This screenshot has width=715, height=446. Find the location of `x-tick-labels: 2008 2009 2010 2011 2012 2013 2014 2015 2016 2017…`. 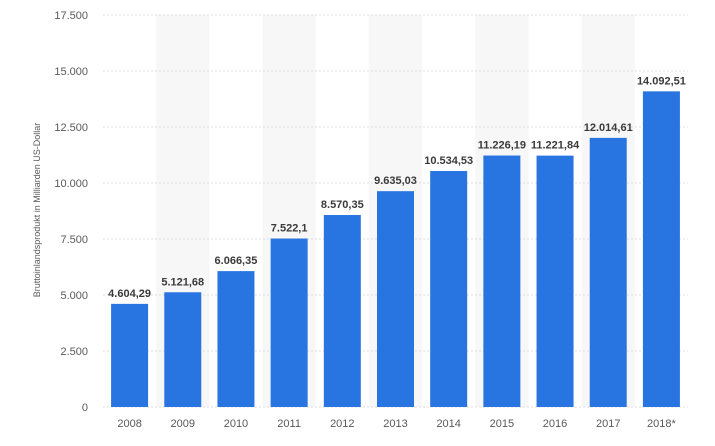

x-tick-labels: 2008 2009 2010 2011 2012 2013 2014 2015 2016 2017… is located at coordinates (396, 424).